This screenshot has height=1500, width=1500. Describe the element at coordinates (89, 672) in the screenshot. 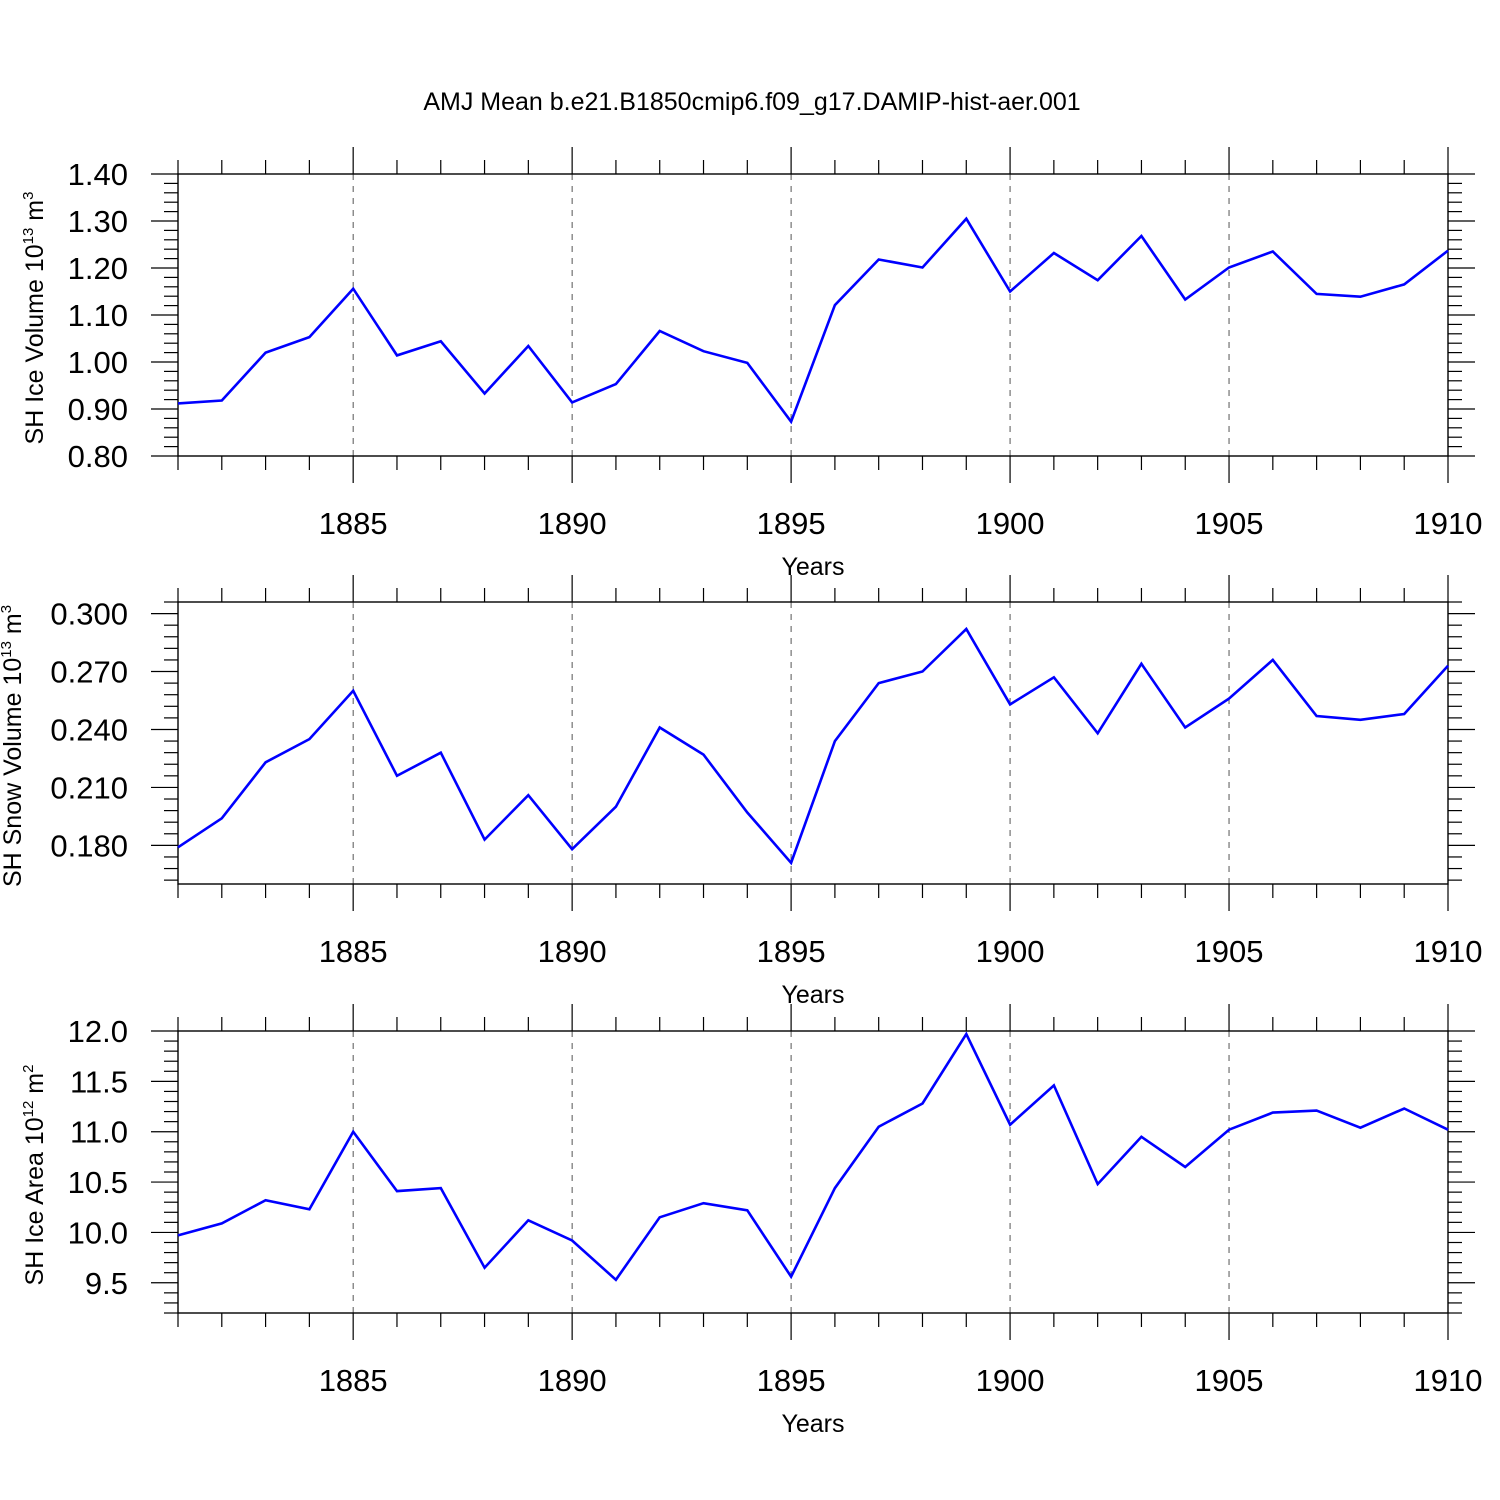

I see `y-tick-label: 0.270` at that location.